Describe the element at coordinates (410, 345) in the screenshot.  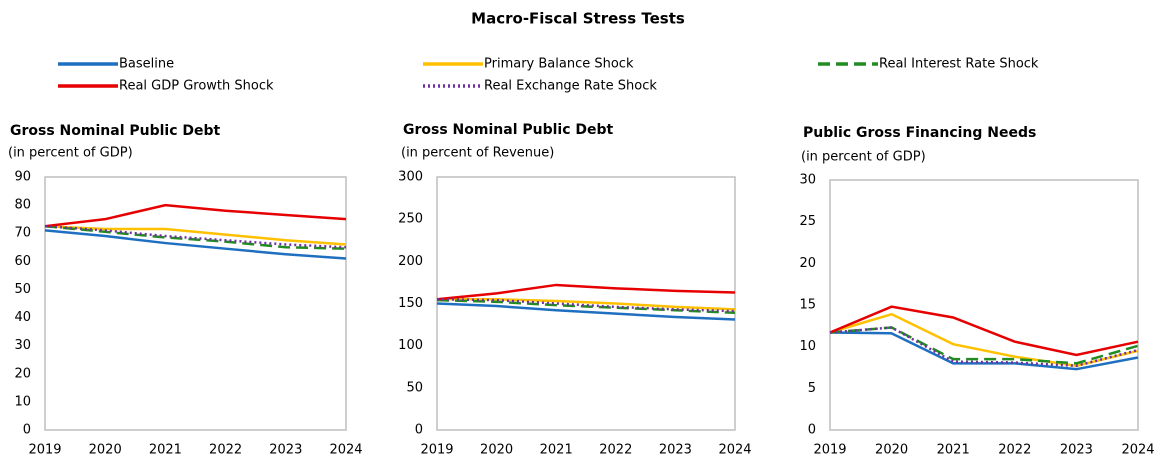
I see `y-tick-label: 100` at that location.